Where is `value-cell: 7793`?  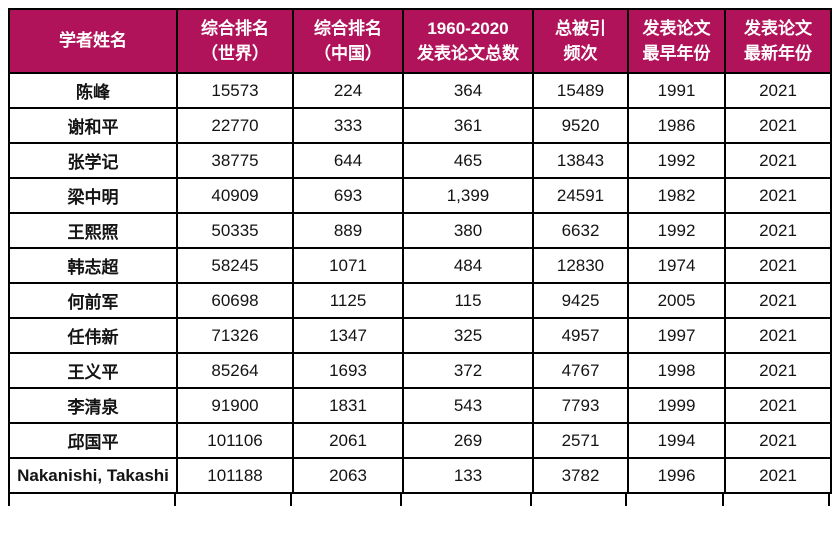
value-cell: 7793 is located at coordinates (580, 405).